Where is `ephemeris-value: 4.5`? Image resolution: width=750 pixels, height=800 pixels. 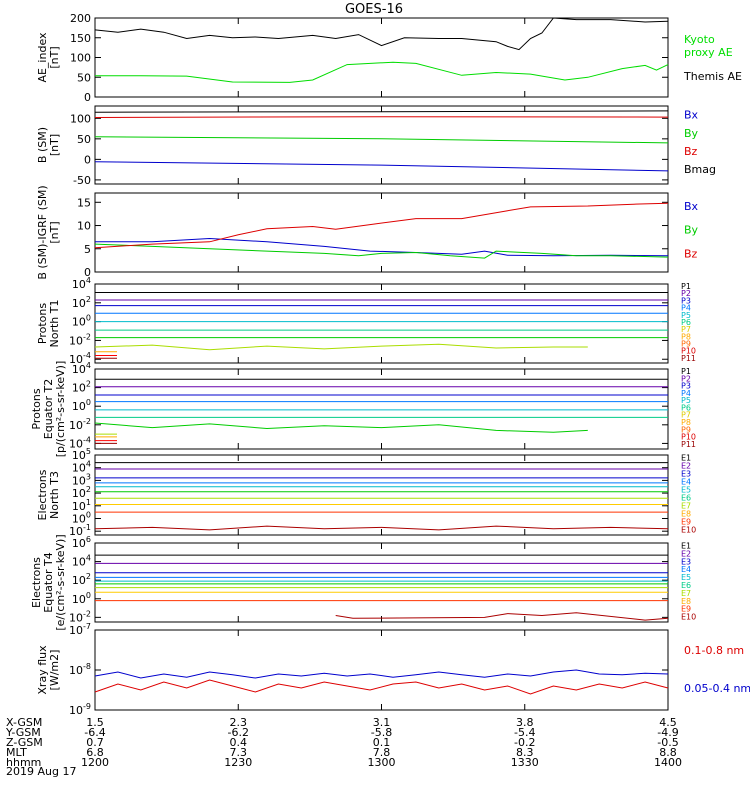 ephemeris-value: 4.5 is located at coordinates (668, 722).